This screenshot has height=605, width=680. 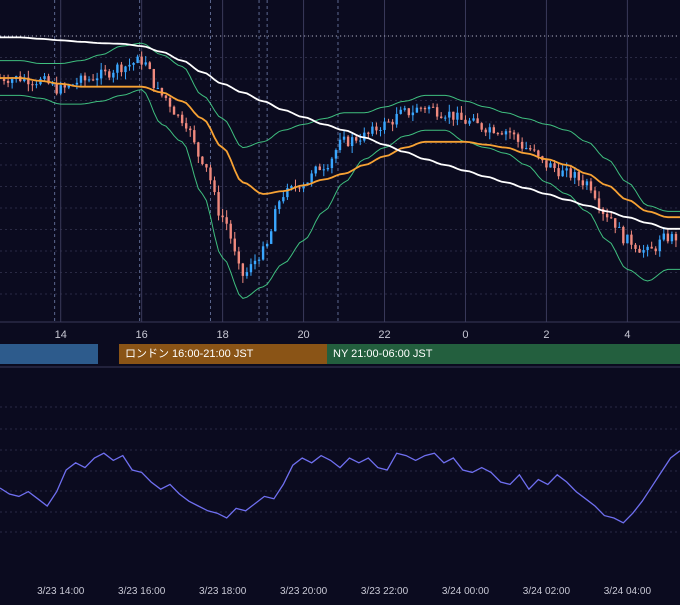 I want to click on main-x-tick-label: 18, so click(x=222, y=335).